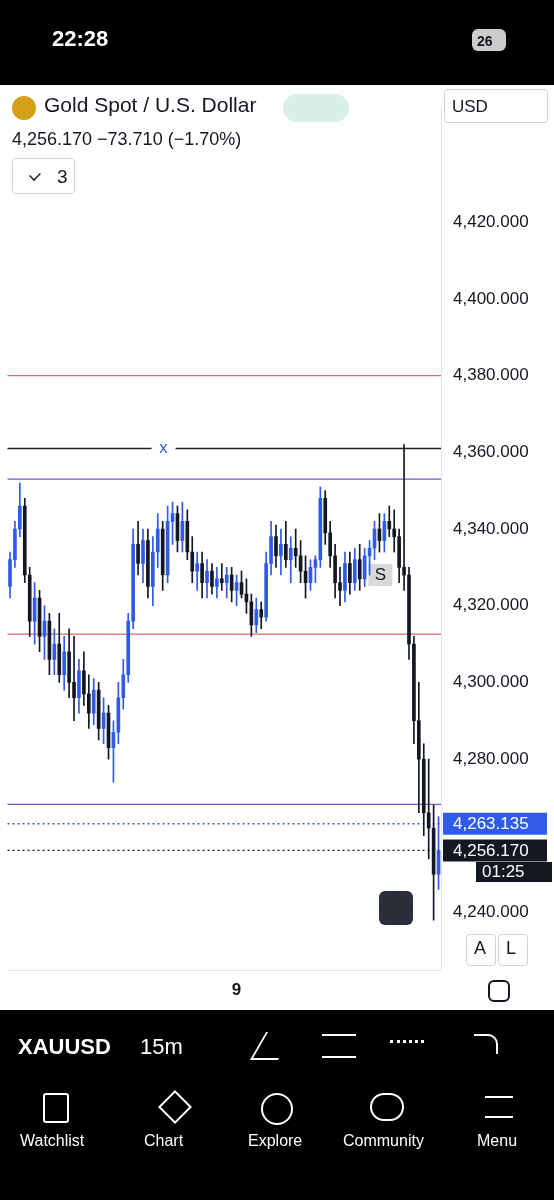 This screenshot has height=1200, width=554. What do you see at coordinates (491, 298) in the screenshot?
I see `y-tick-label: 4,400.000` at bounding box center [491, 298].